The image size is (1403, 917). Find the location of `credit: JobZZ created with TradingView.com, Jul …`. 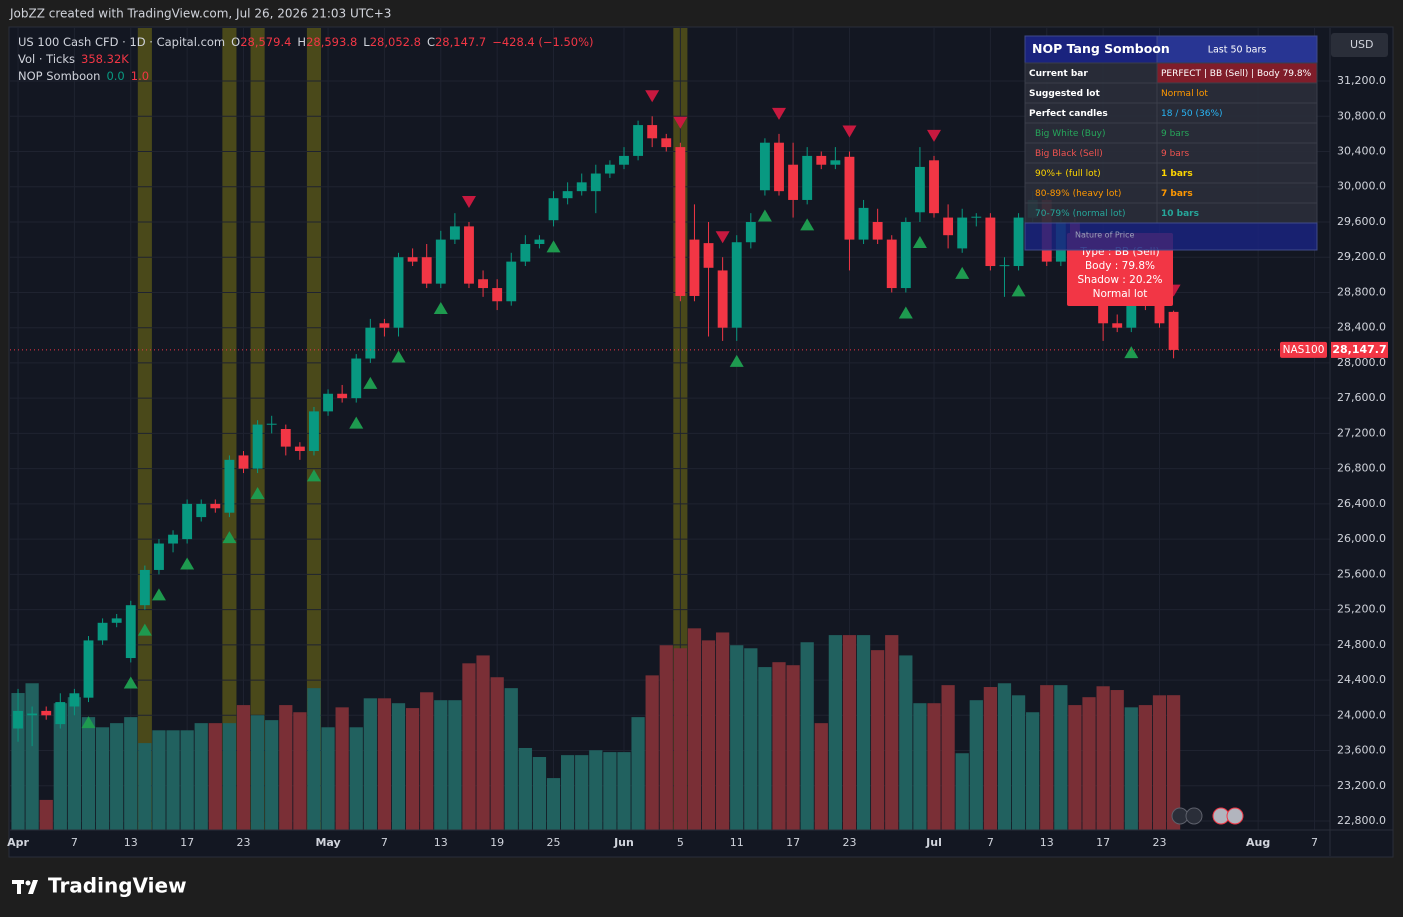

credit: JobZZ created with TradingView.com, Jul … is located at coordinates (200, 14).